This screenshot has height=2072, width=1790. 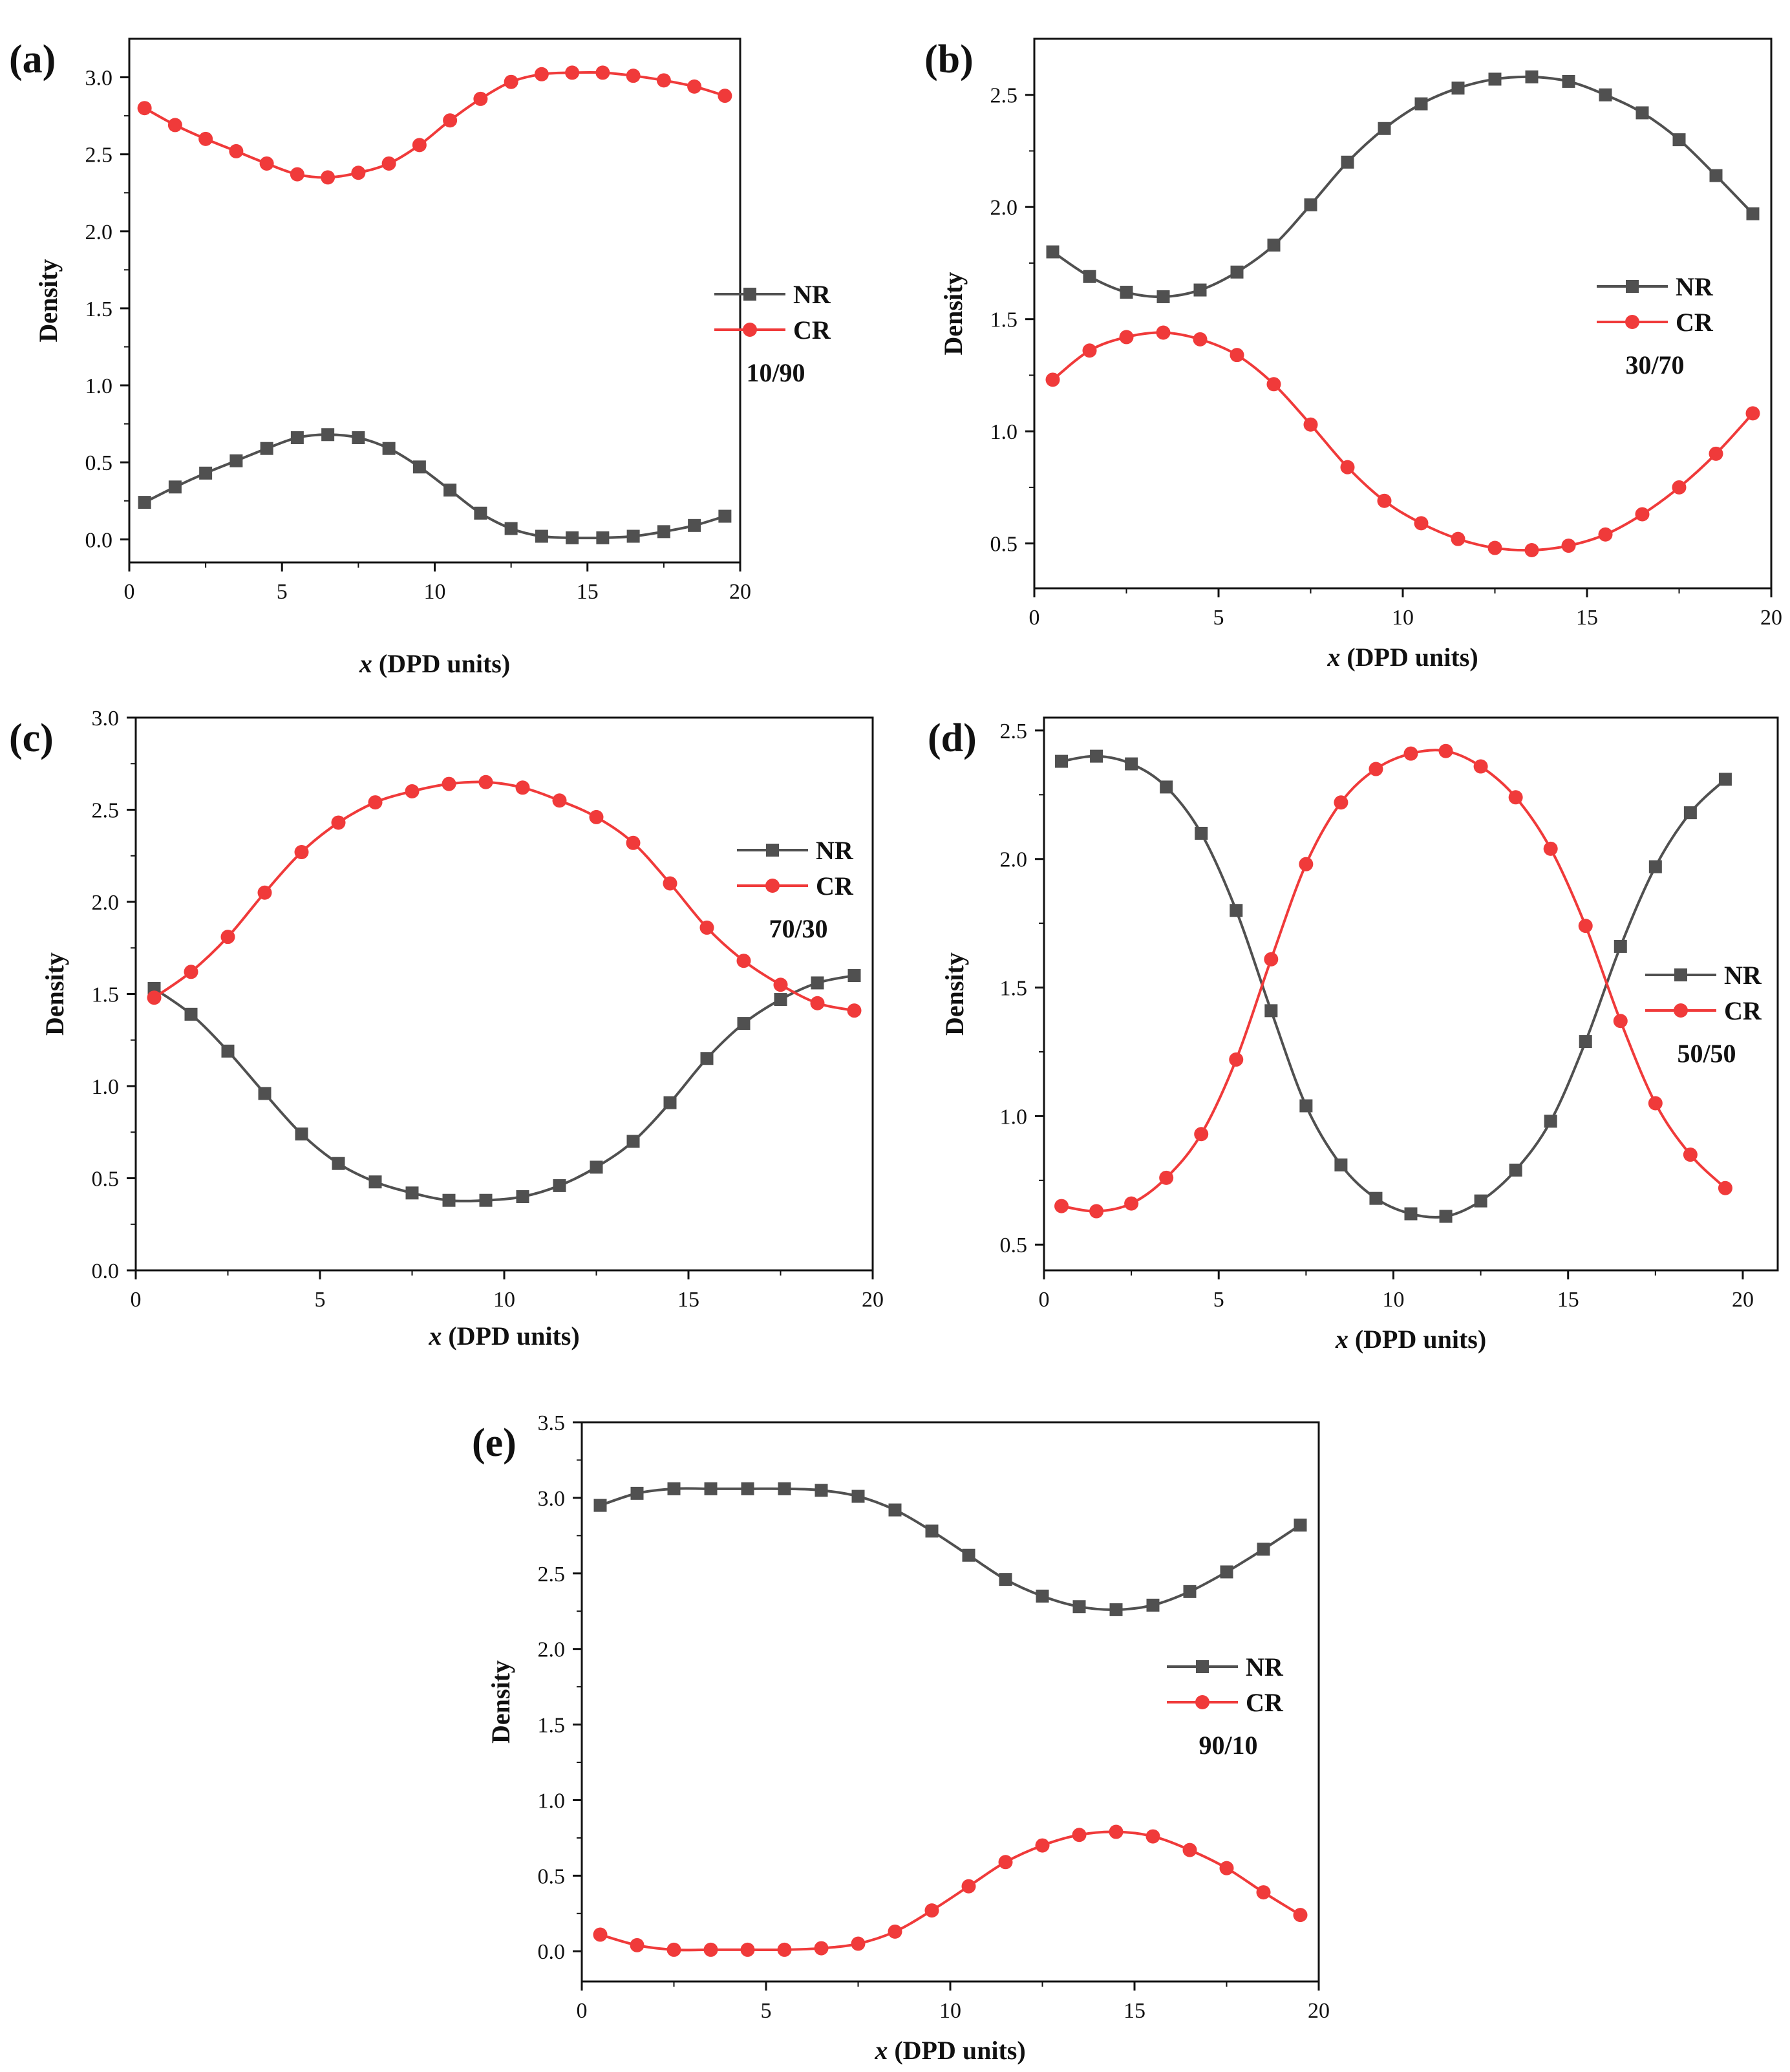 What do you see at coordinates (552, 1876) in the screenshot?
I see `y-tick-label: 0.5` at bounding box center [552, 1876].